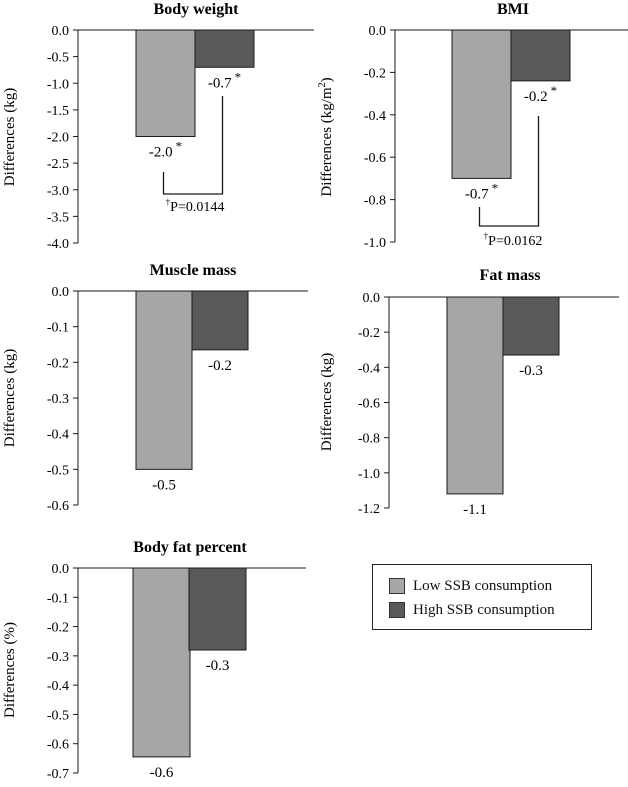  I want to click on data-label: -0.2, so click(220, 366).